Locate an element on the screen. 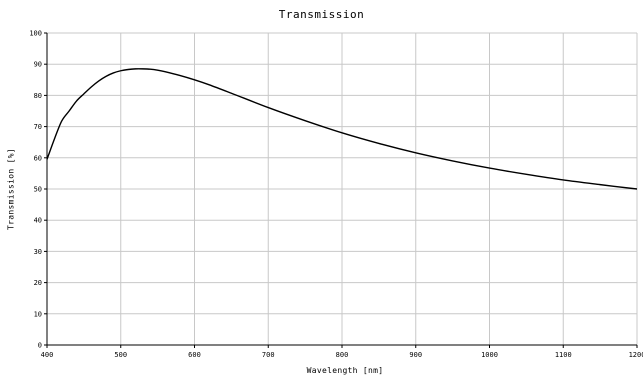  y-tick-label: 70 is located at coordinates (38, 127).